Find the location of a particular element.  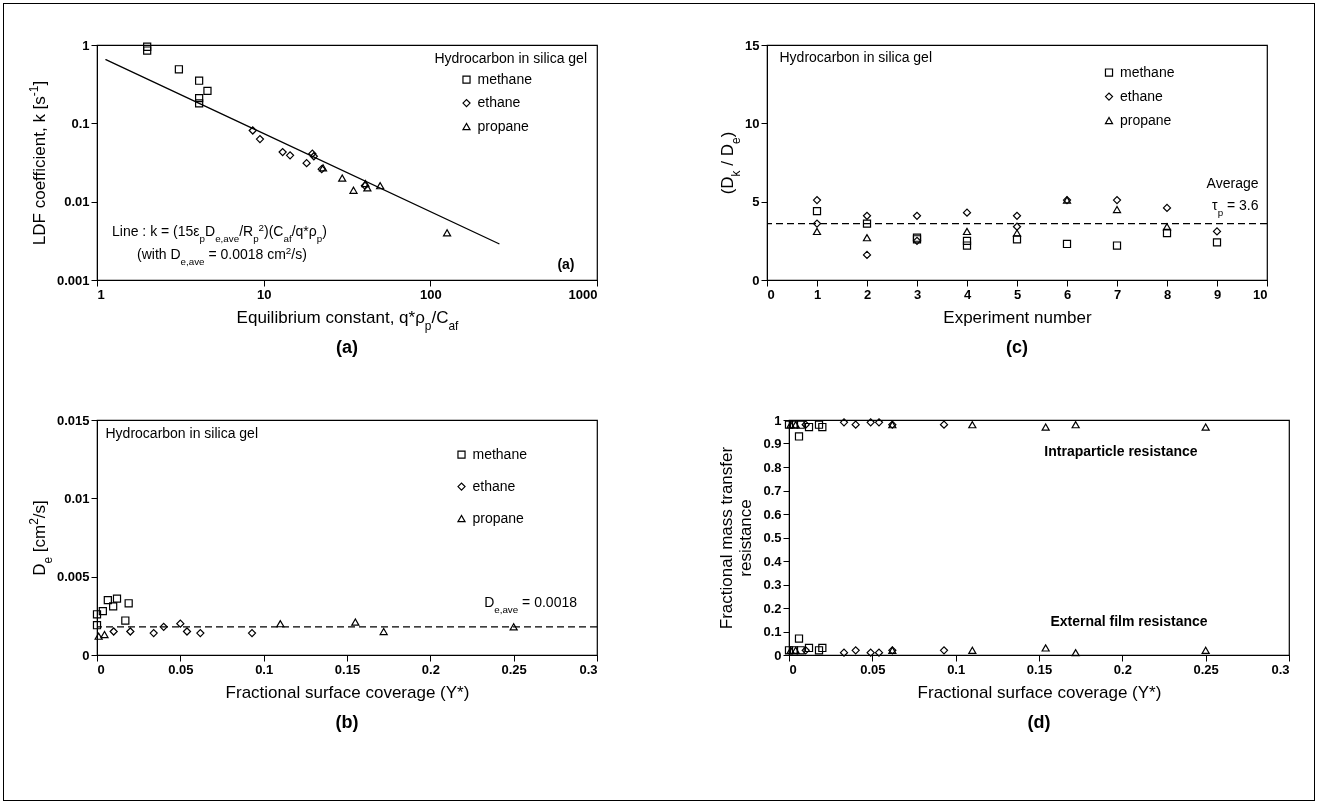

annotation: (with D$_{e,ave}$ = 0.0018 cm$^{2}$/s) is located at coordinates (222, 255).